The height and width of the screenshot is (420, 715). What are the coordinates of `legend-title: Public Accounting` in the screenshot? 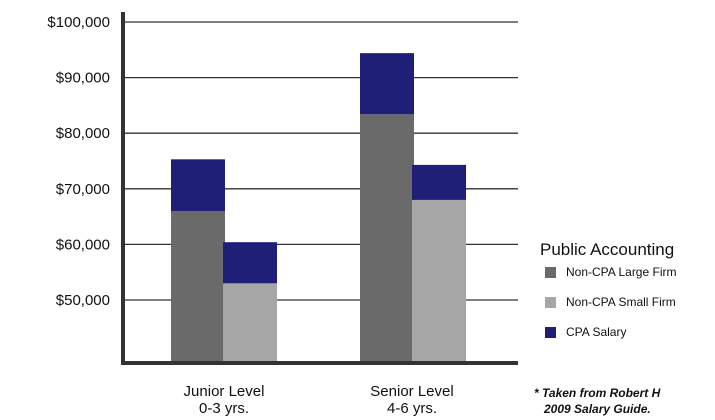 It's located at (607, 249).